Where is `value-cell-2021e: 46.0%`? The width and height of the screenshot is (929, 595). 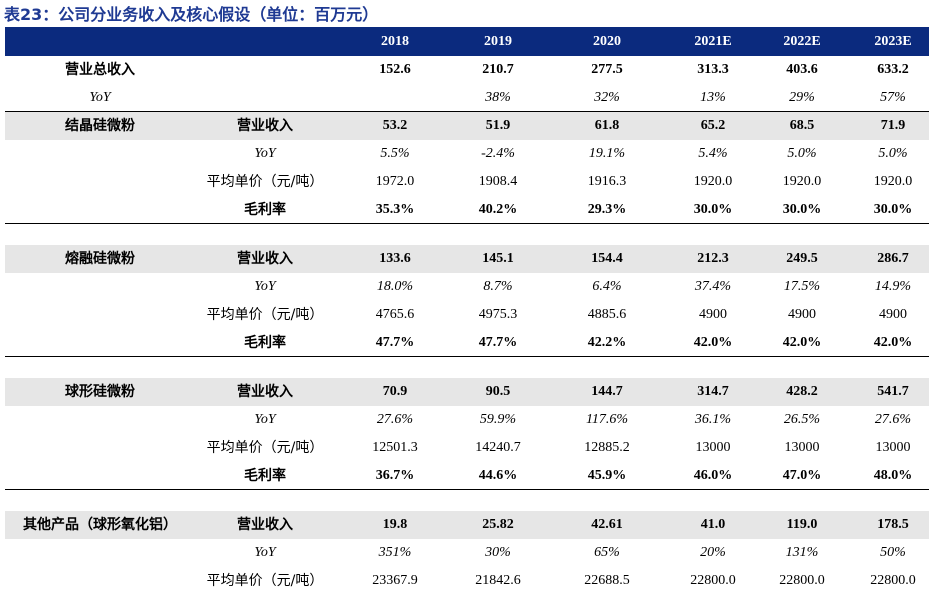 value-cell-2021e: 46.0% is located at coordinates (713, 475).